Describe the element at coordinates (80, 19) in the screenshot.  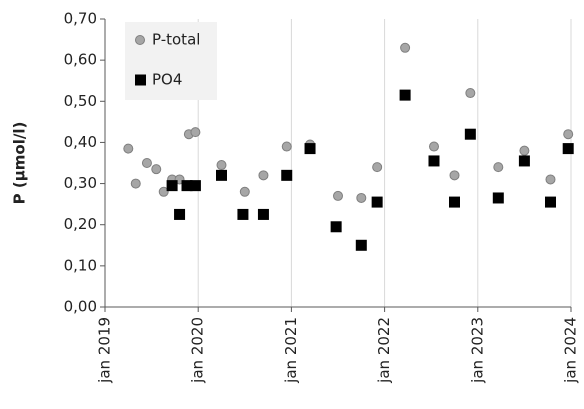
I see `y-tick-label: 0,70` at that location.